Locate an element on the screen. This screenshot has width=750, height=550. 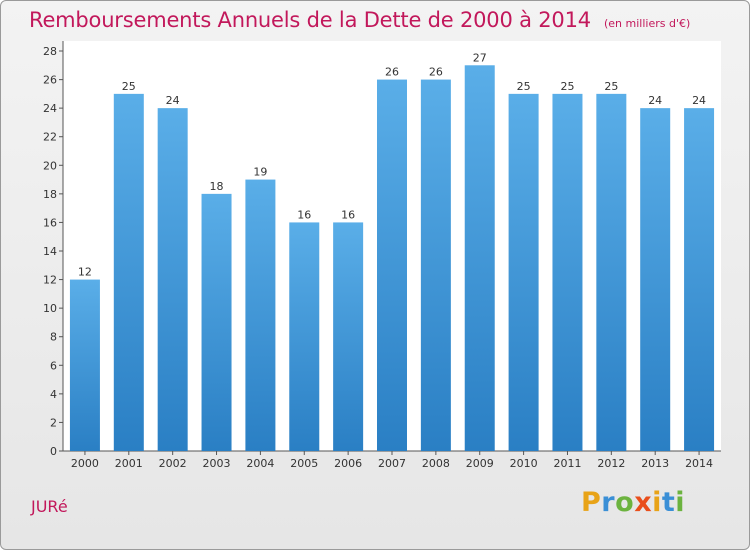
x-tick-label: 2008 is located at coordinates (436, 463).